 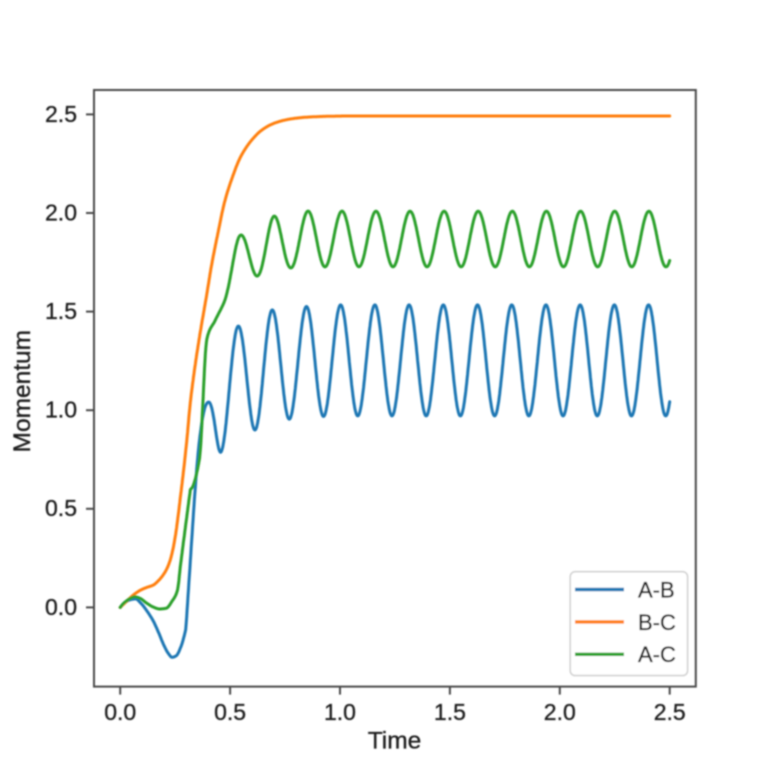 What do you see at coordinates (395, 741) in the screenshot?
I see `svg-text: Time` at bounding box center [395, 741].